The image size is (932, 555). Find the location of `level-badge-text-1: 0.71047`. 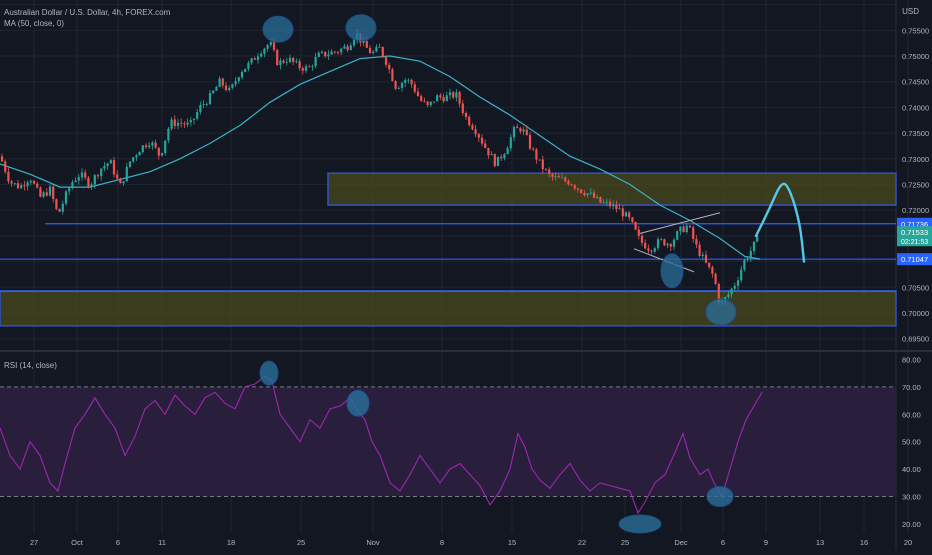

level-badge-text-1: 0.71047 is located at coordinates (914, 259).